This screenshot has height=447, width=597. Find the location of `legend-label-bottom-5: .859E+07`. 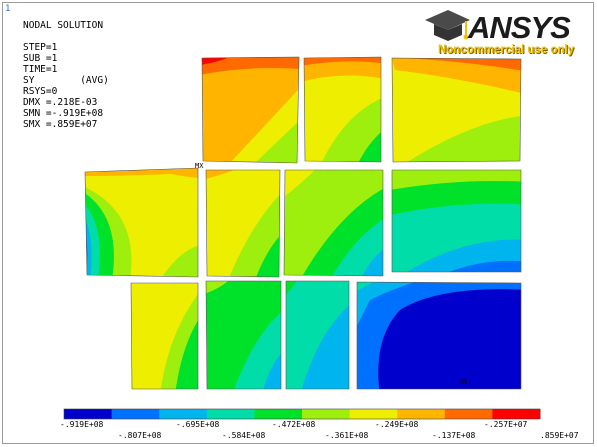

legend-label-bottom-5: .859E+07 is located at coordinates (559, 435).